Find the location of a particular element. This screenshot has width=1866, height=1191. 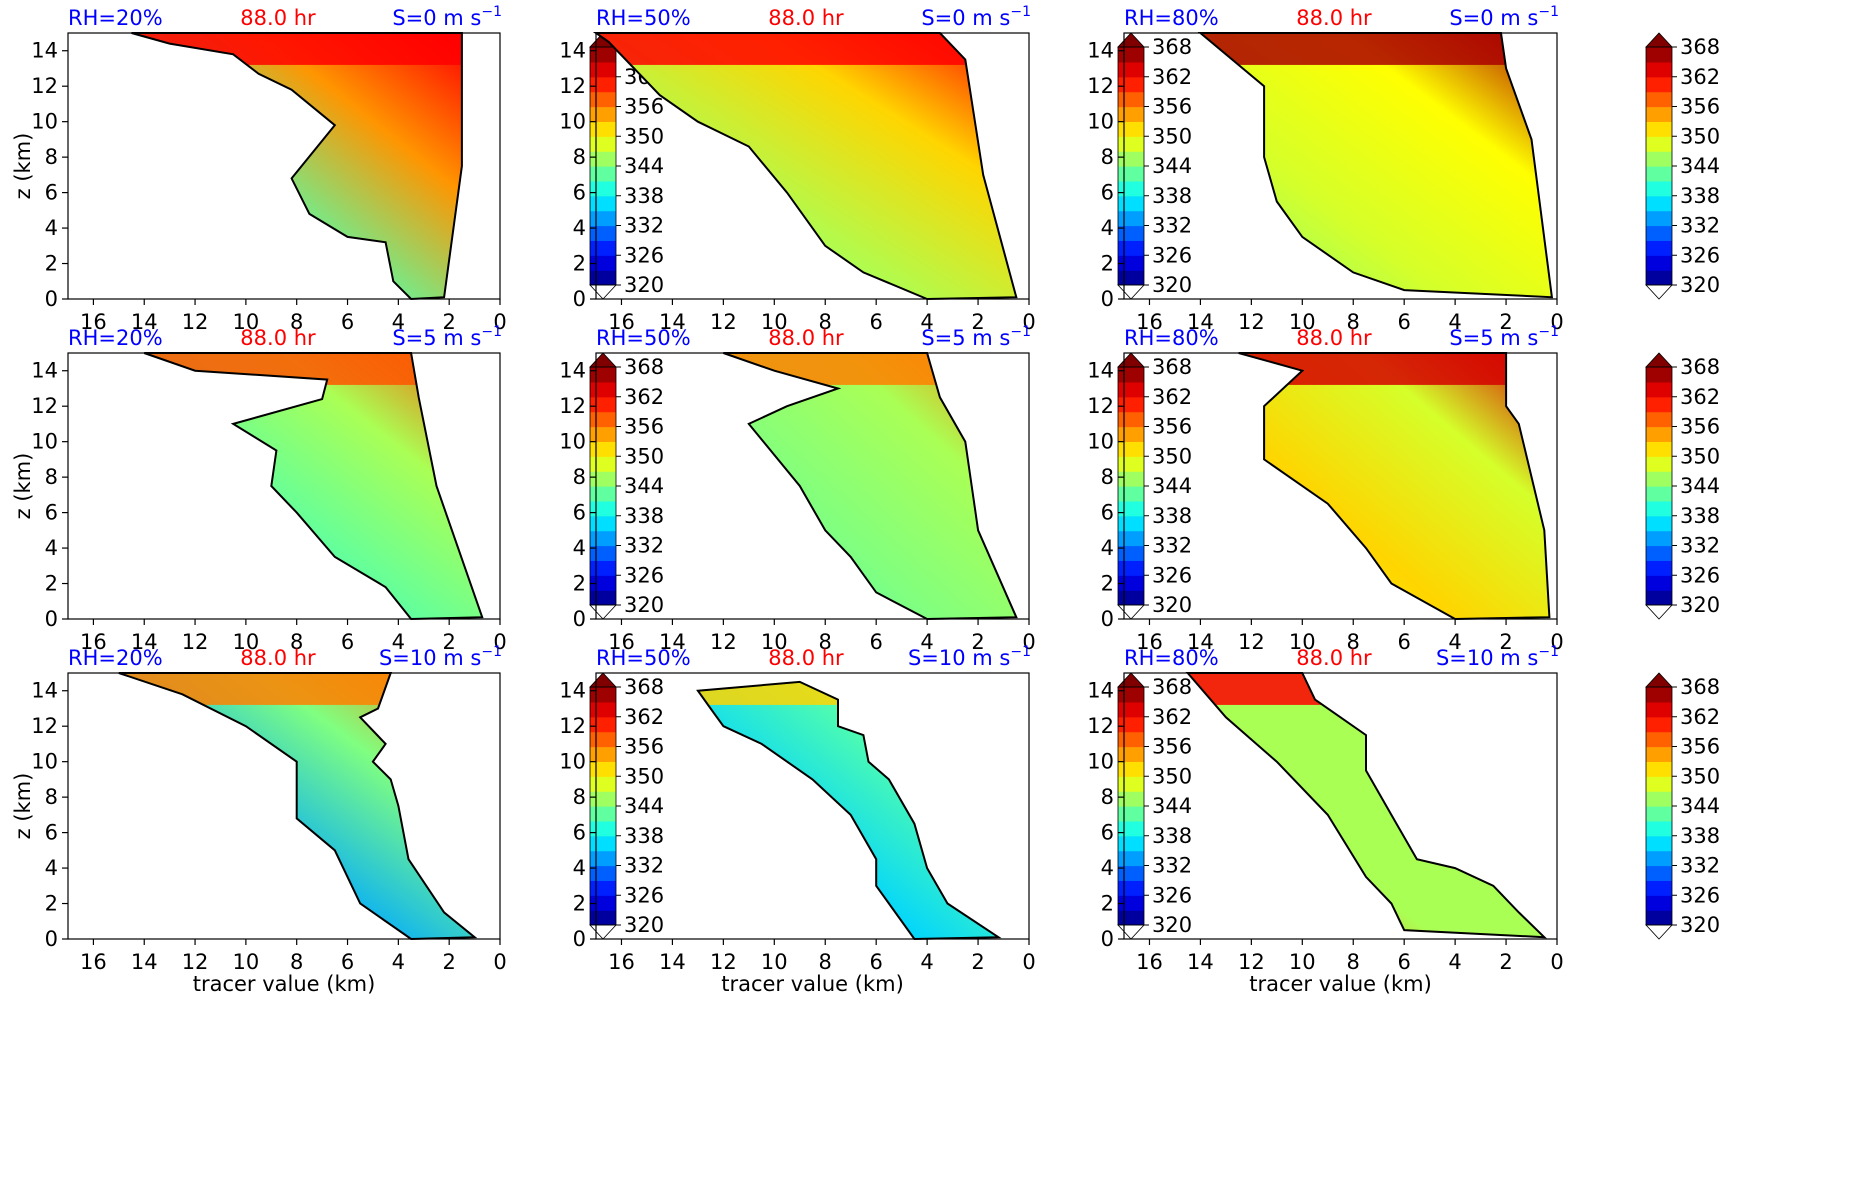

y-tick-label: 14 is located at coordinates (1100, 371).